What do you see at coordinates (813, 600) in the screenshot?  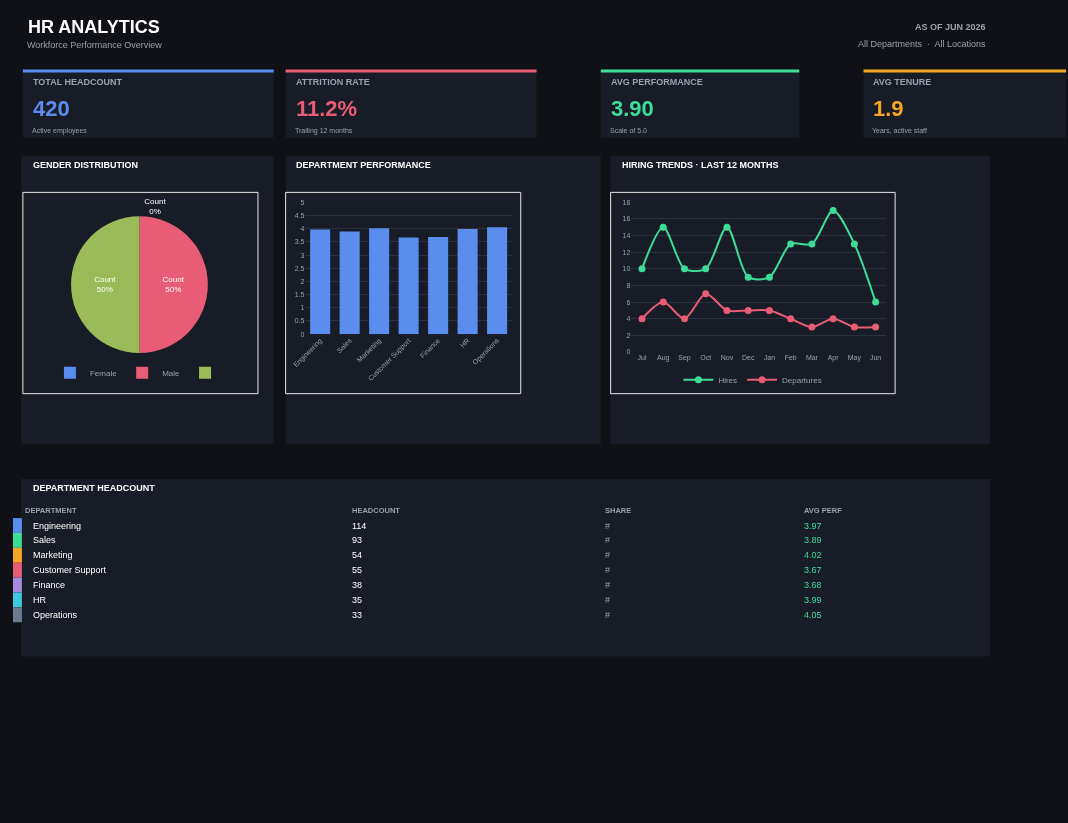 I see `text: 3.99` at bounding box center [813, 600].